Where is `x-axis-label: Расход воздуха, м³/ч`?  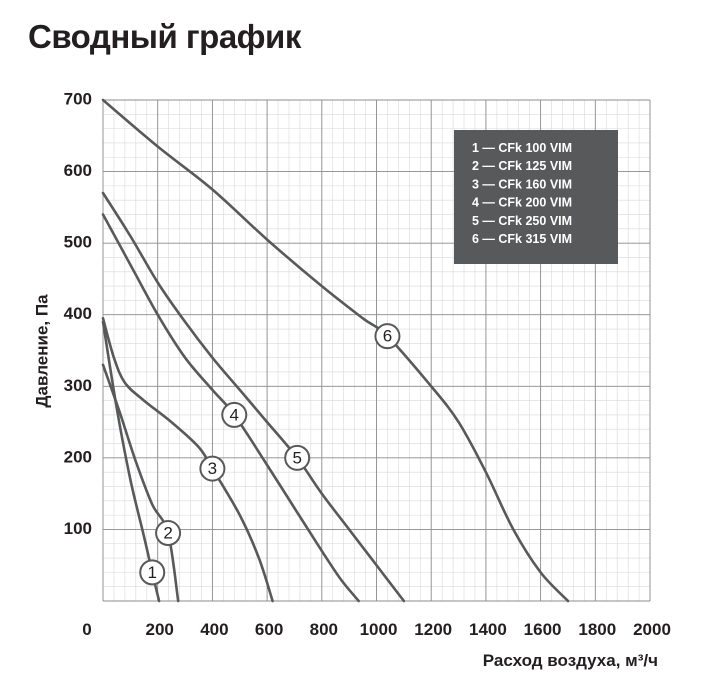
x-axis-label: Расход воздуха, м³/ч is located at coordinates (570, 660).